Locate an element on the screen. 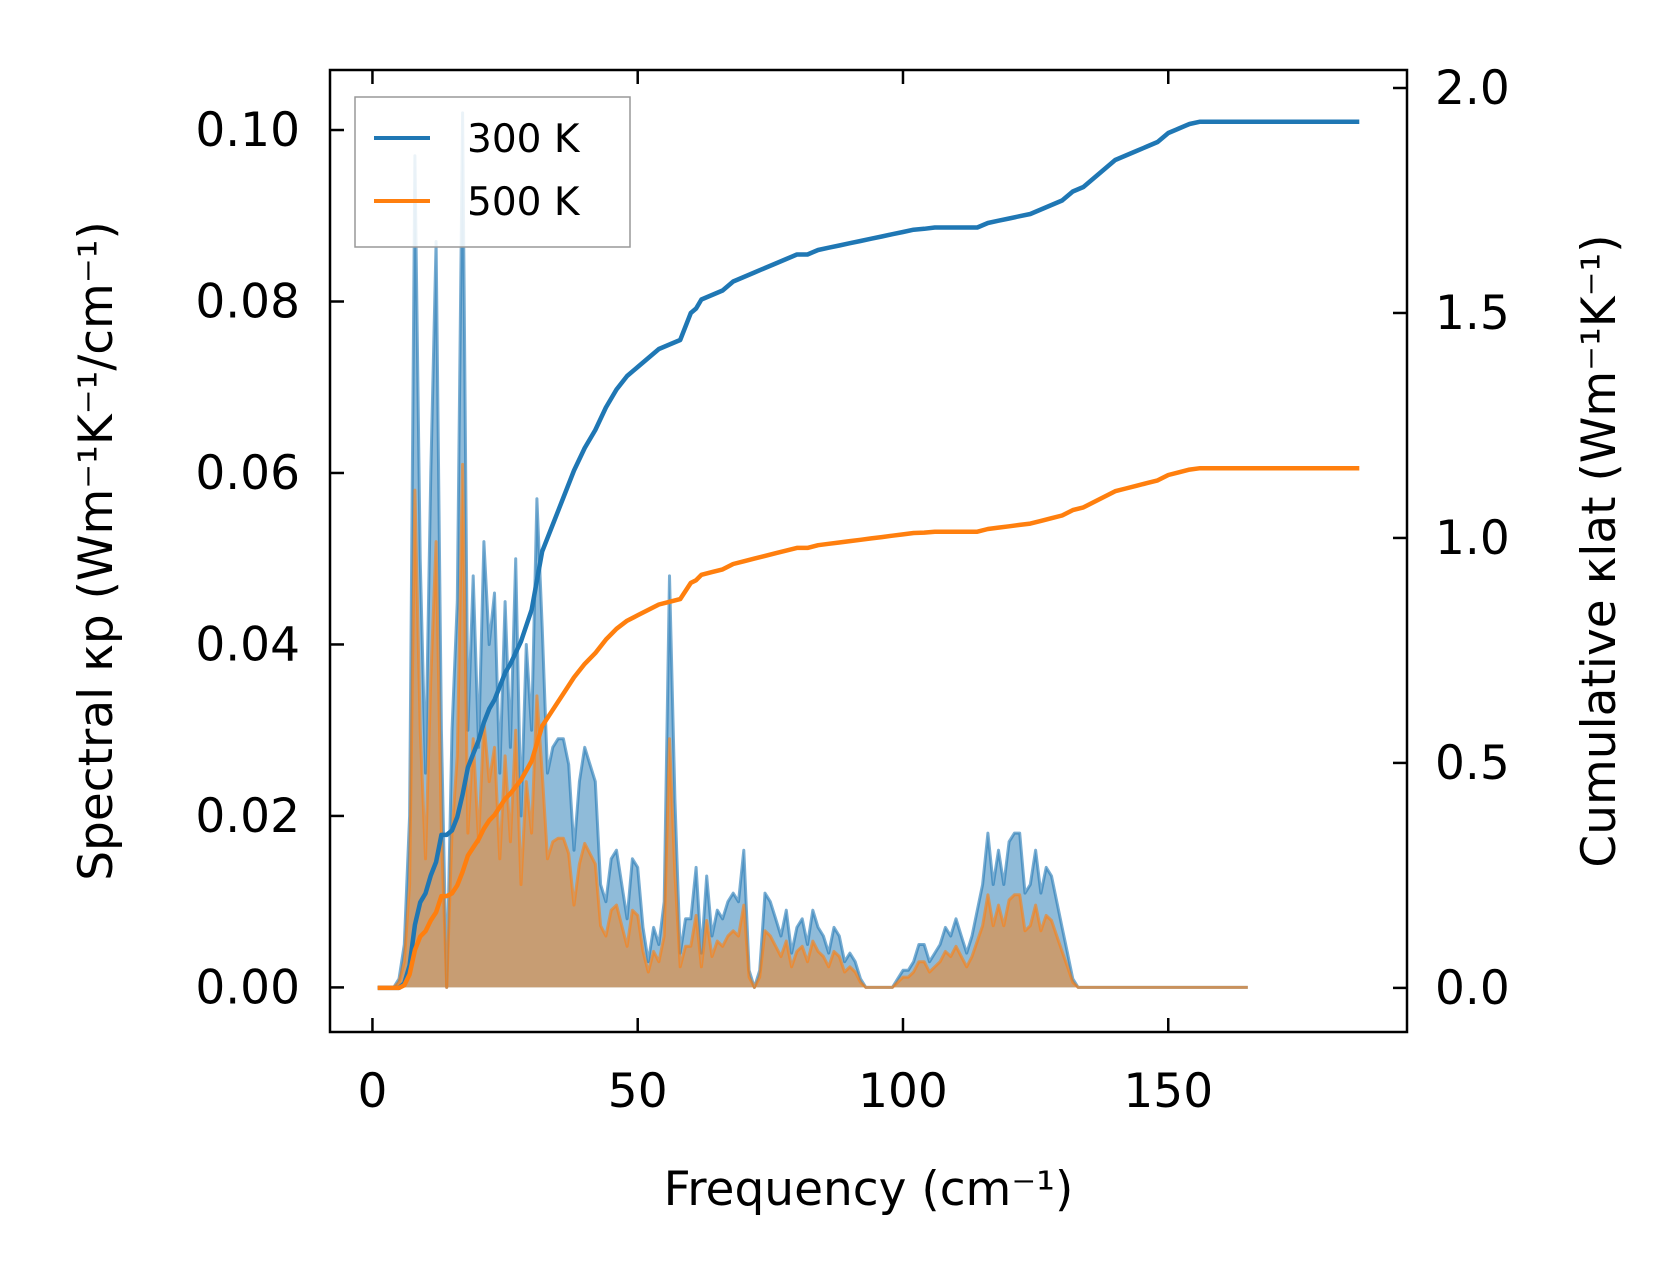 The image size is (1679, 1274). x-tick-label: 0 is located at coordinates (372, 1091).